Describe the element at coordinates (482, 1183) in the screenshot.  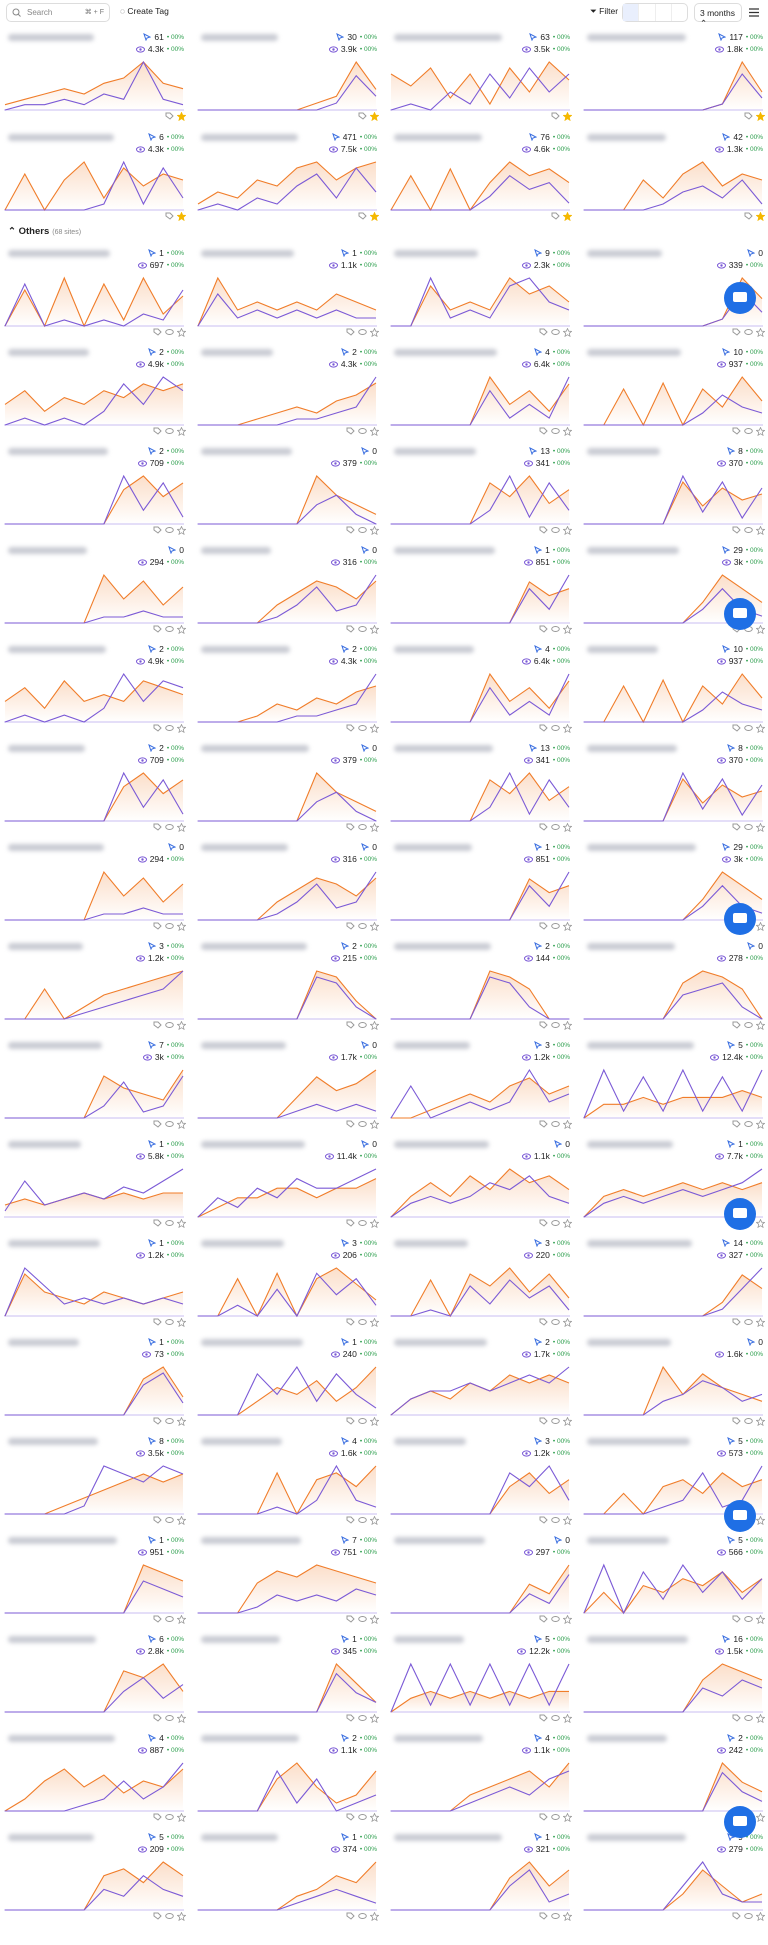
I see `site-card: 0 1.1k00%` at that location.